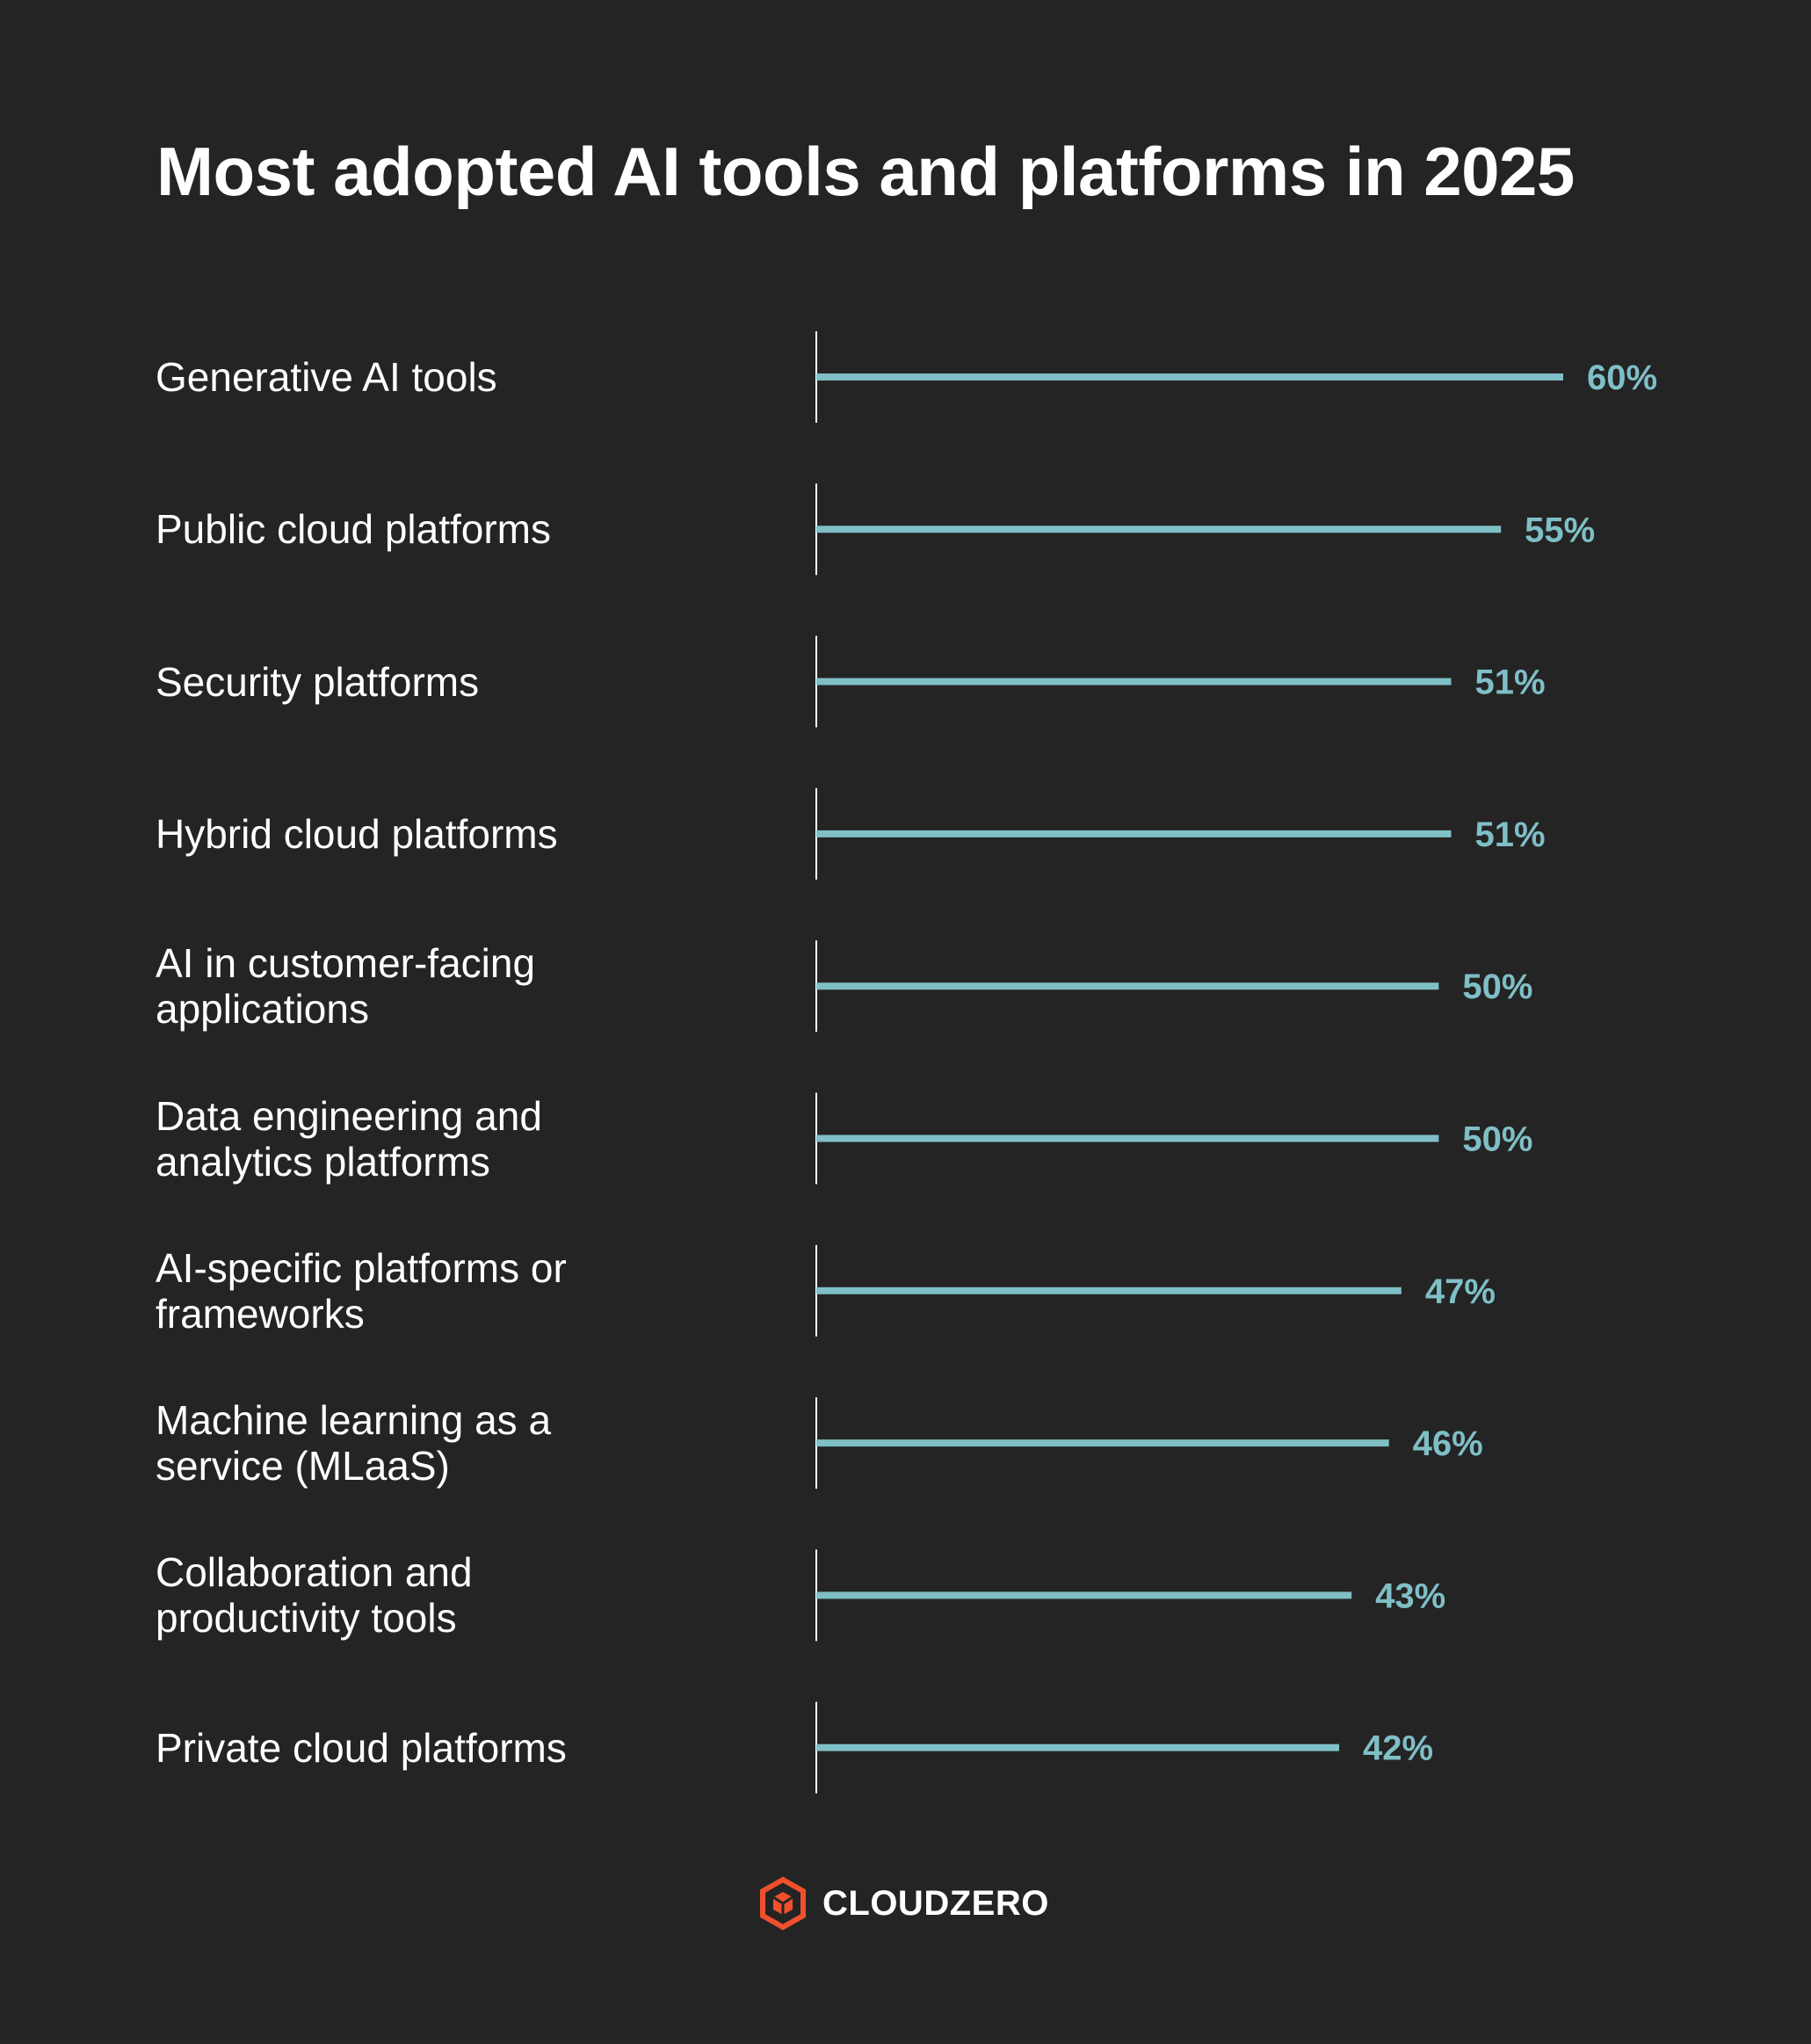  What do you see at coordinates (1460, 1292) in the screenshot?
I see `value-label: 47%` at bounding box center [1460, 1292].